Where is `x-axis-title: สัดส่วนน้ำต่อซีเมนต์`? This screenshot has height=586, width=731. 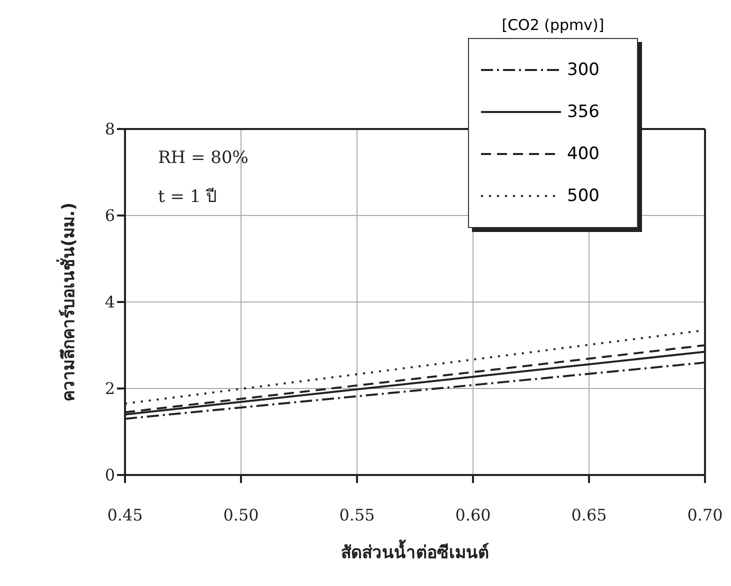 x-axis-title: สัดส่วนน้ำต่อซีเมนต์ is located at coordinates (415, 551).